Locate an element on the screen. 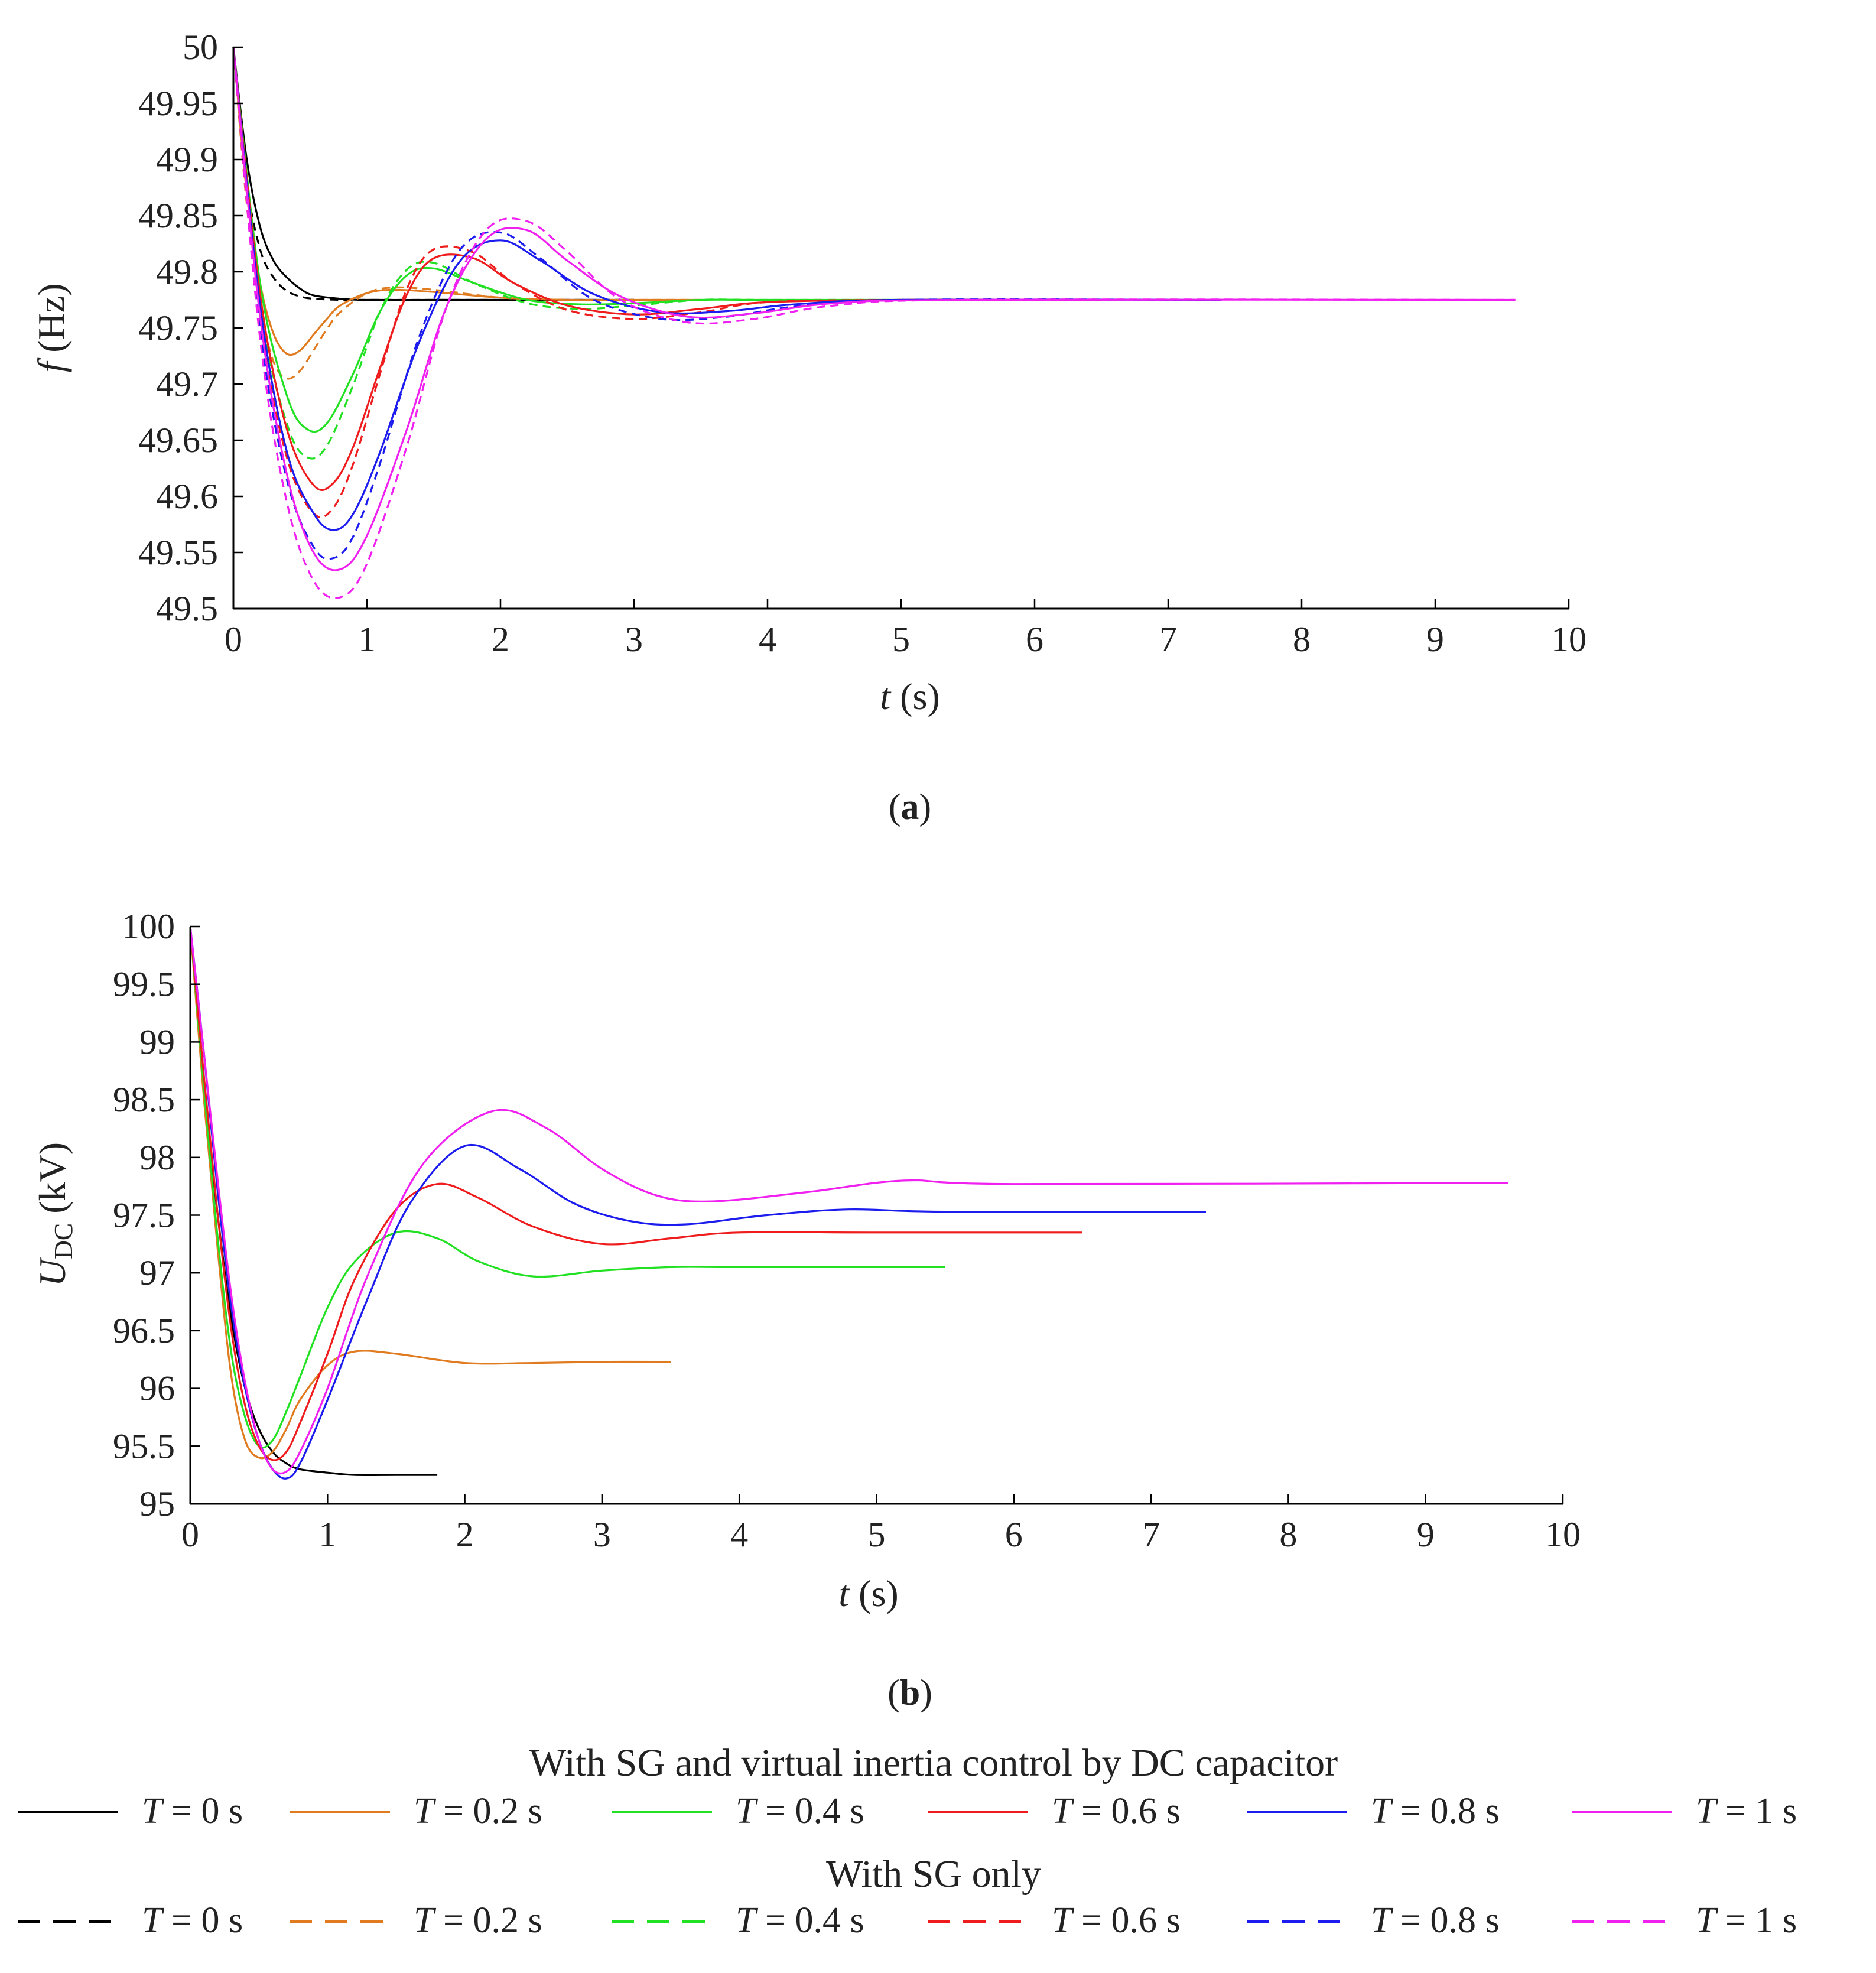 The width and height of the screenshot is (1876, 1973). frequency-y-tick-label: 49.65 is located at coordinates (178, 440).